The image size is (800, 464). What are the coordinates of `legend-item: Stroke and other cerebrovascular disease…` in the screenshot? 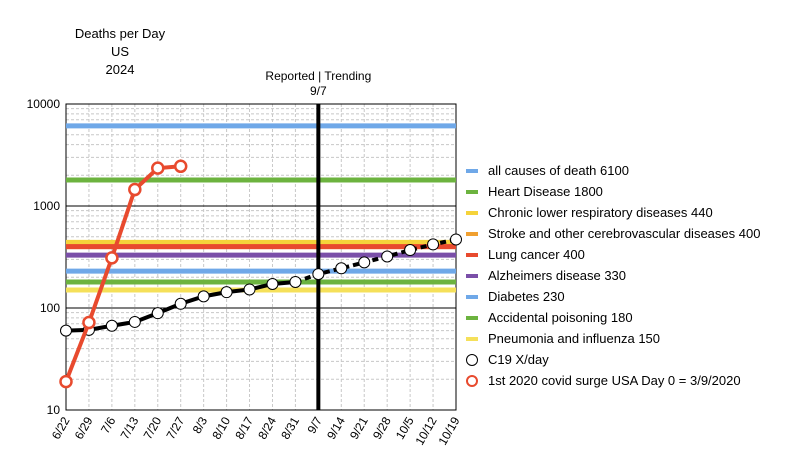 It's located at (613, 233).